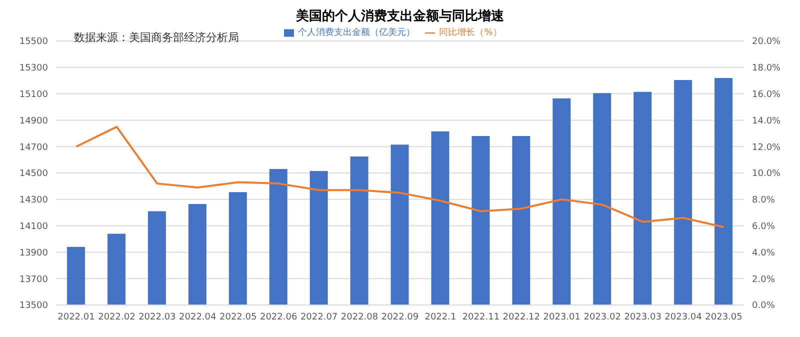 The image size is (800, 337). What do you see at coordinates (602, 317) in the screenshot?
I see `x-tick-label: 2023.02` at bounding box center [602, 317].